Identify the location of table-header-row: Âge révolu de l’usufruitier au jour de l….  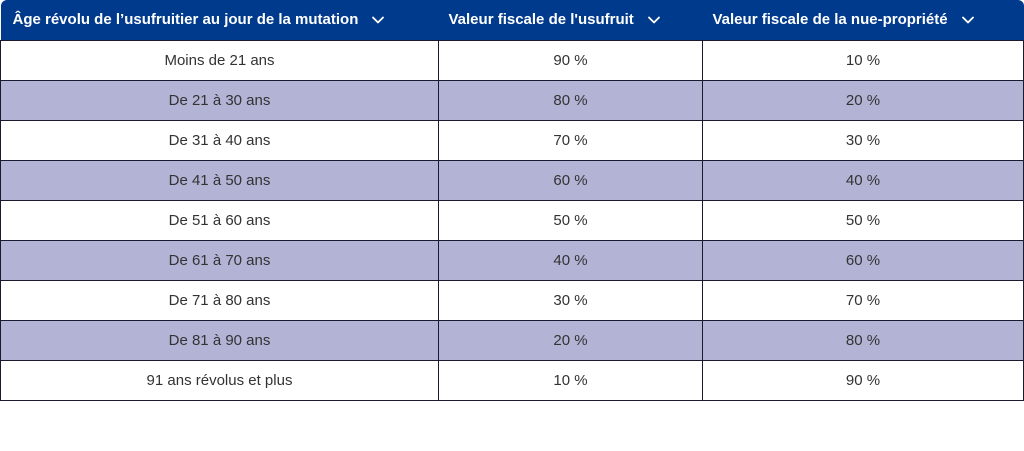
(512, 20).